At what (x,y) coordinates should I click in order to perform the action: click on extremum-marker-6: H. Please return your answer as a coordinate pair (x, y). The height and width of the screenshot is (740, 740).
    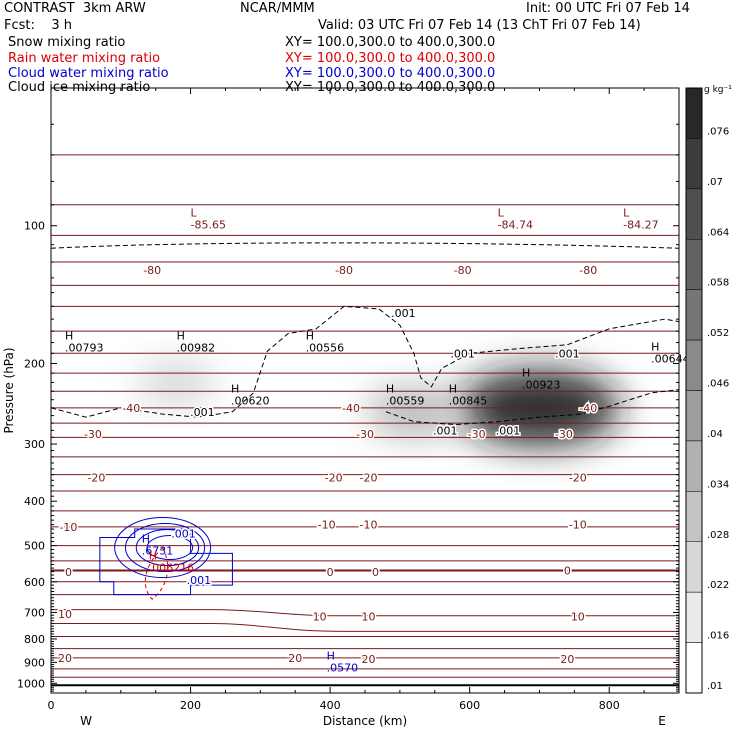
    Looking at the image, I should click on (235, 389).